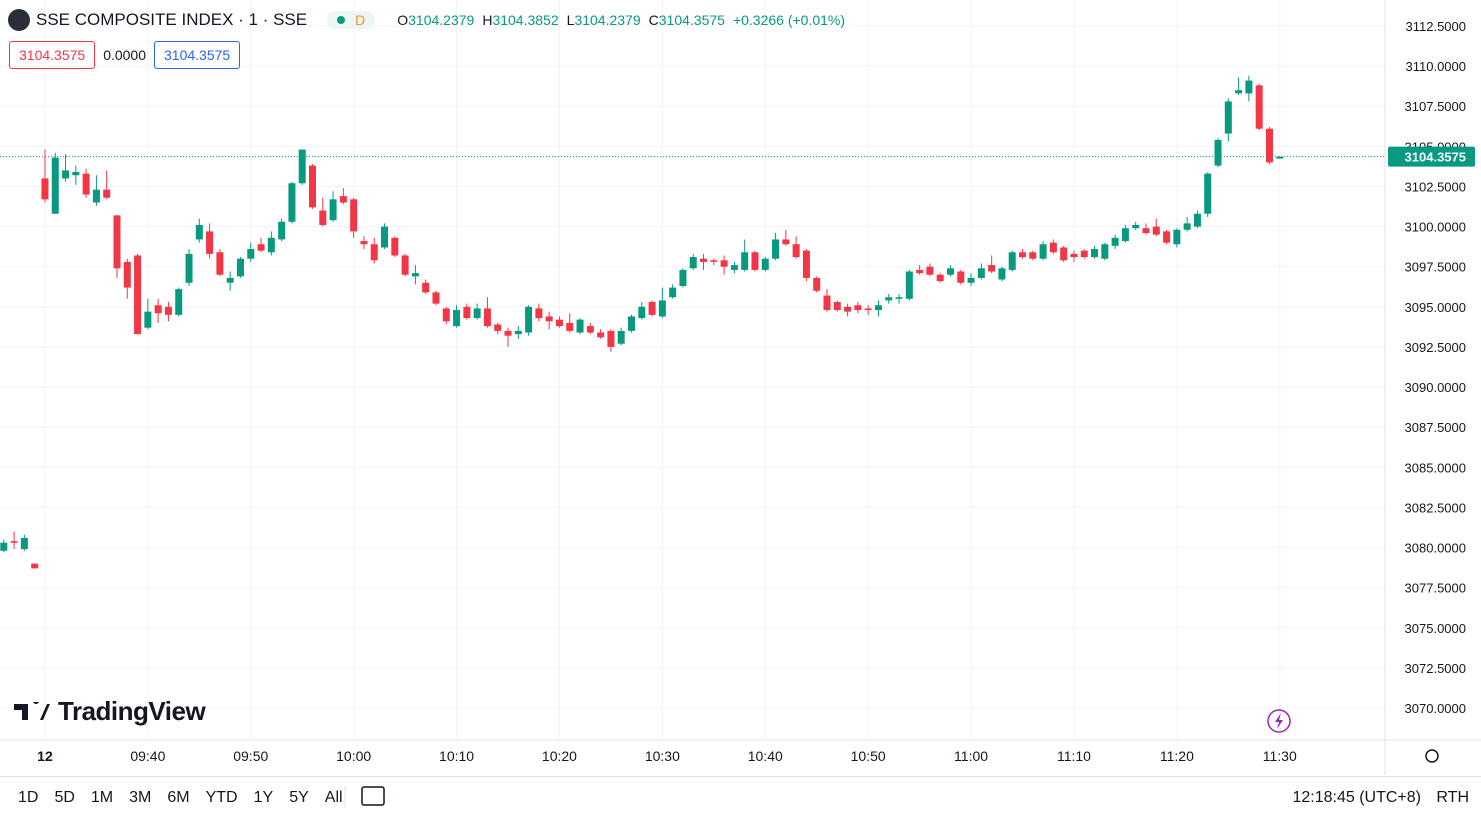  Describe the element at coordinates (1435, 628) in the screenshot. I see `y-tick-label: 3075.0000` at that location.